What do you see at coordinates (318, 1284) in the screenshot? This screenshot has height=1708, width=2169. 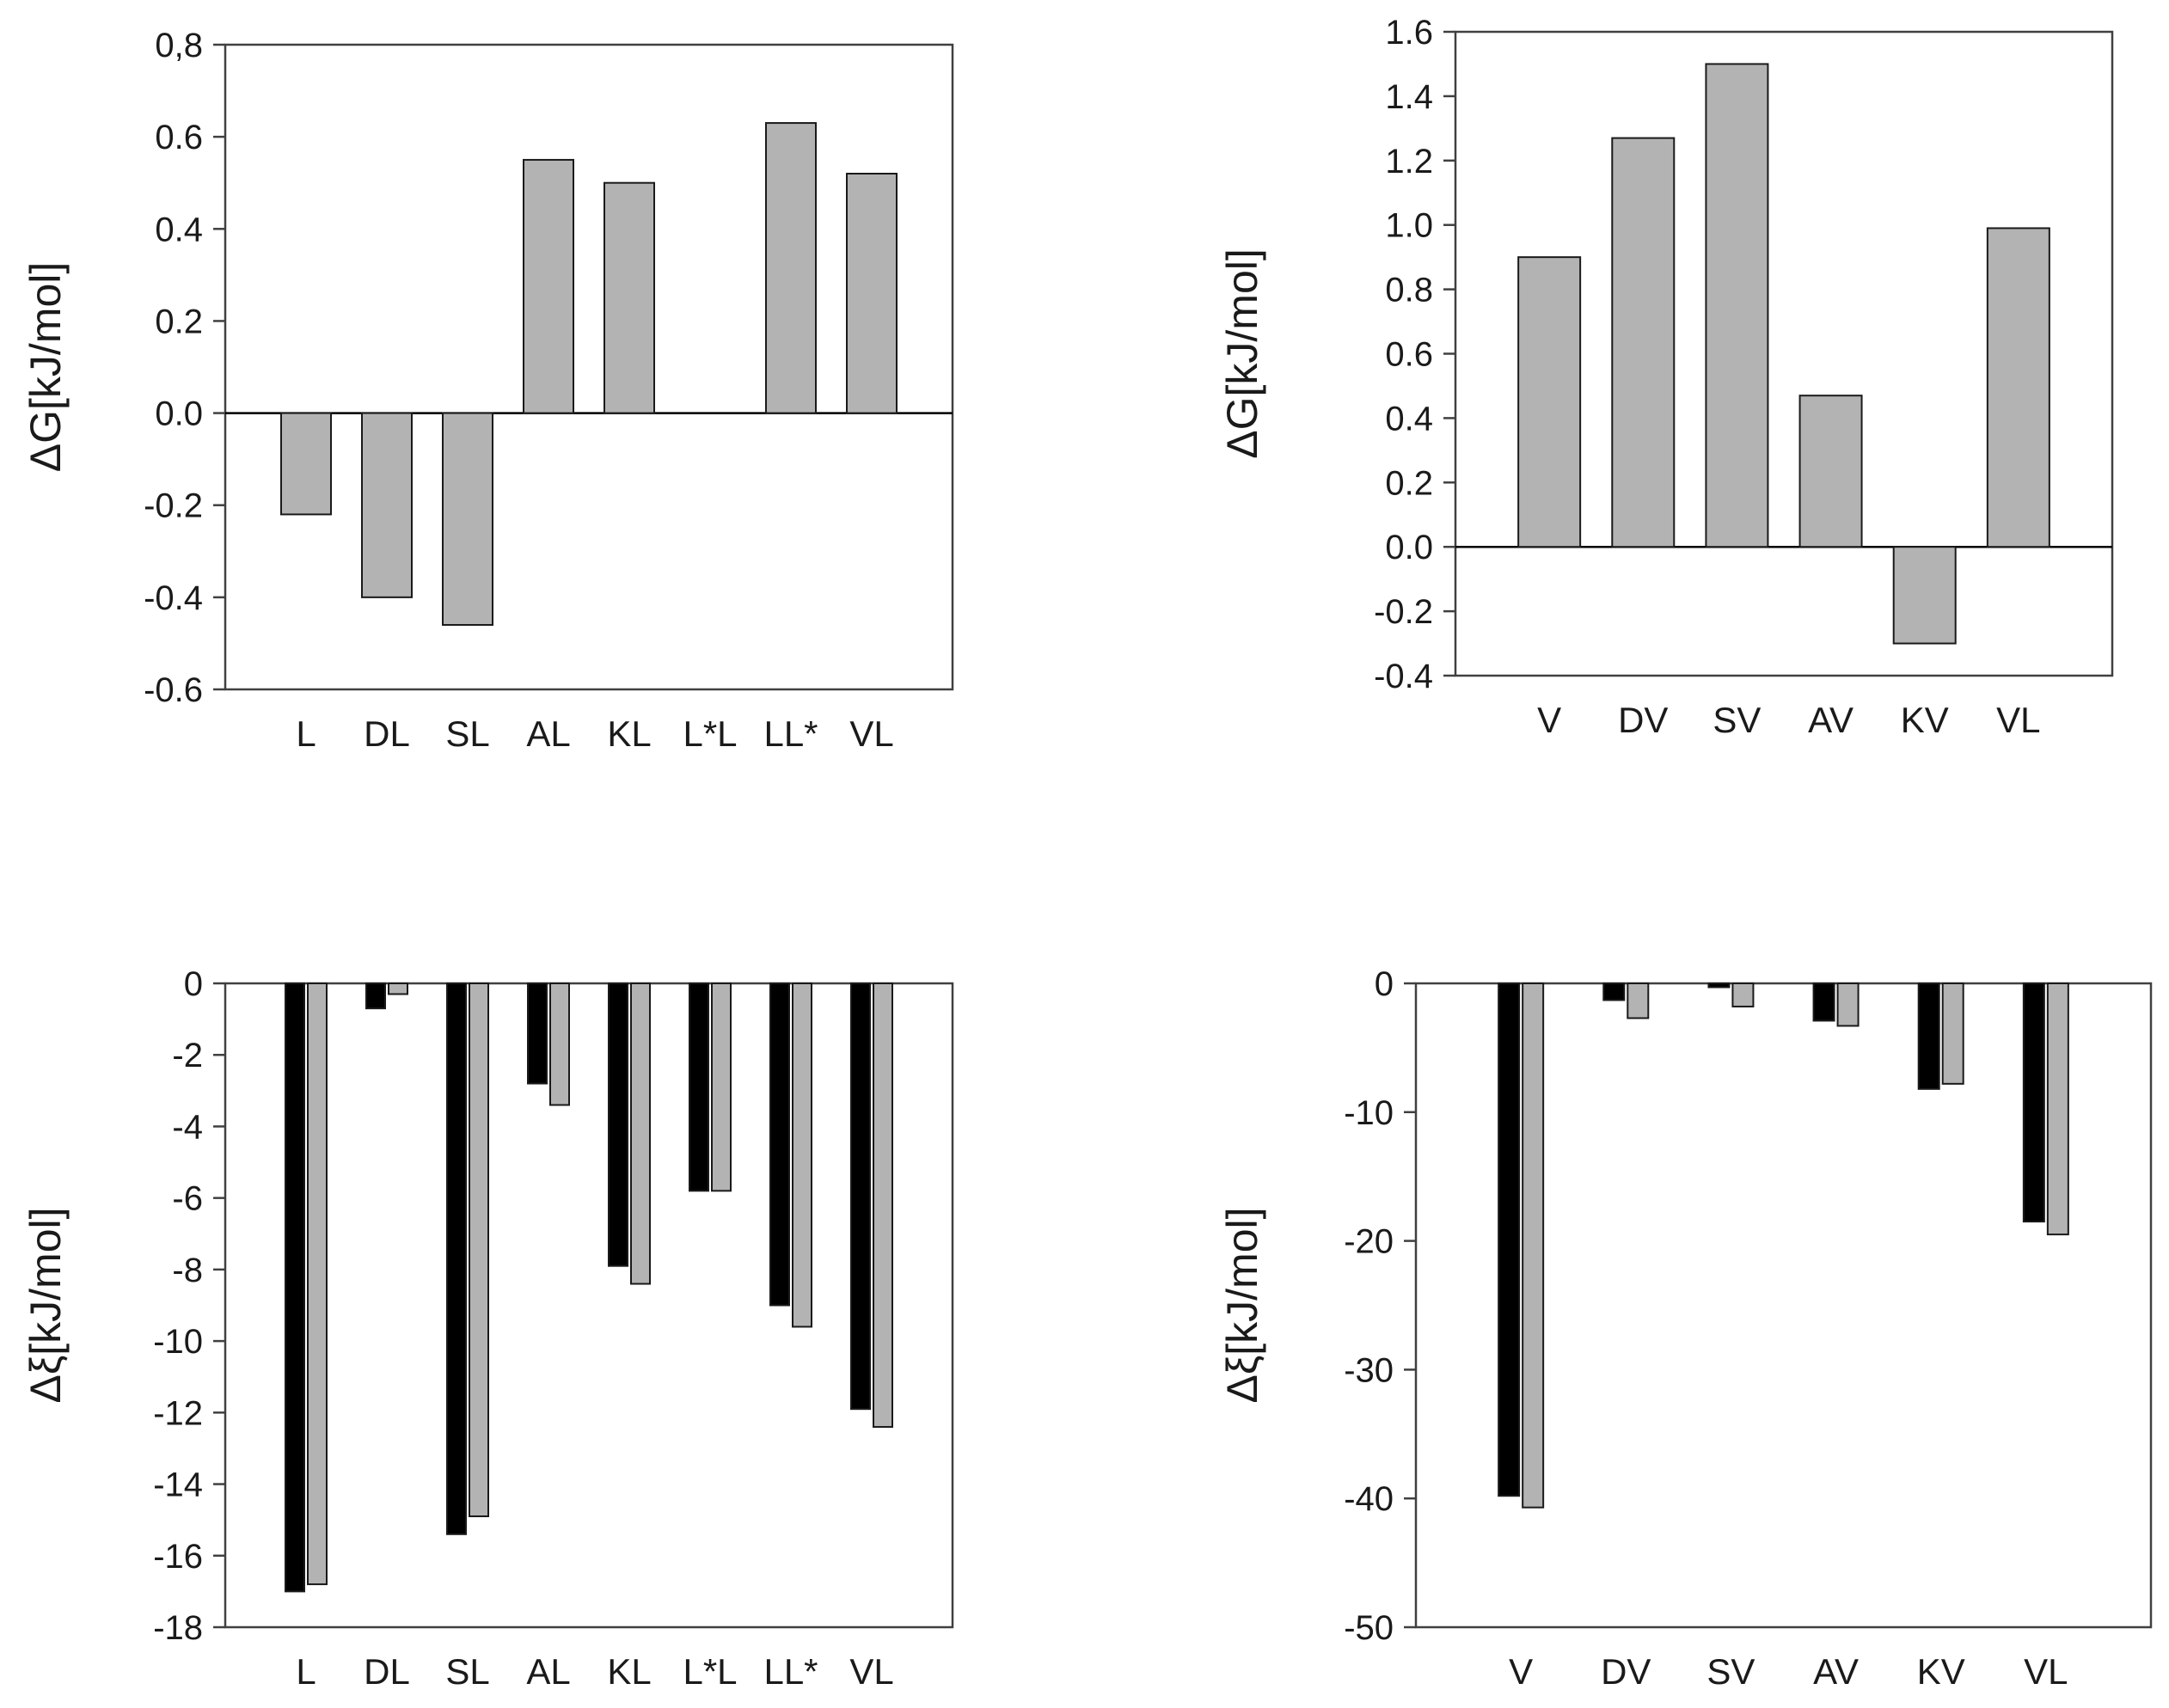 I see `bar-bottom-left-l-s2` at bounding box center [318, 1284].